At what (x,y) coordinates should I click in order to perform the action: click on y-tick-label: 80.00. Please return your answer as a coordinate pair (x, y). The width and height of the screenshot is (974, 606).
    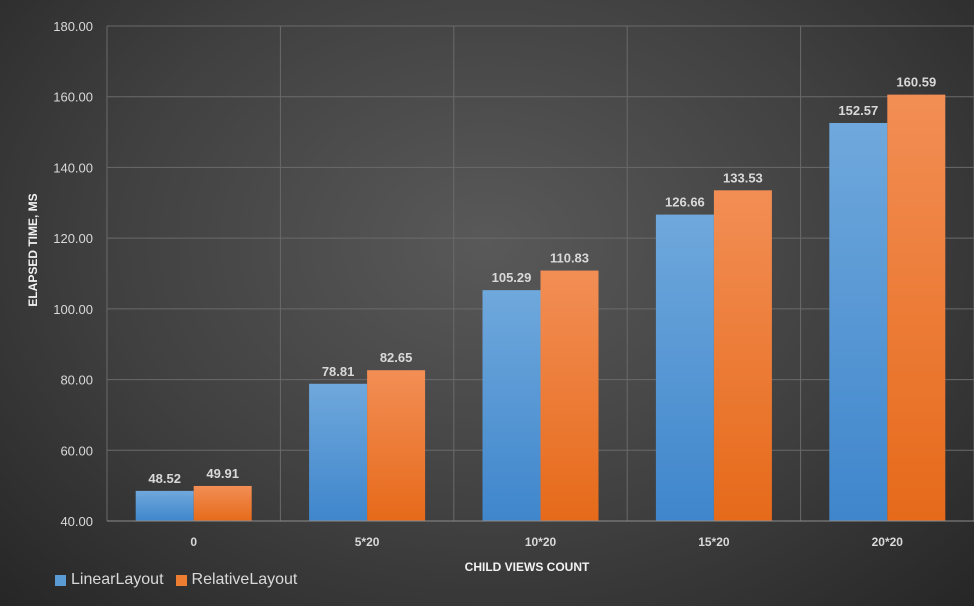
    Looking at the image, I should click on (76, 380).